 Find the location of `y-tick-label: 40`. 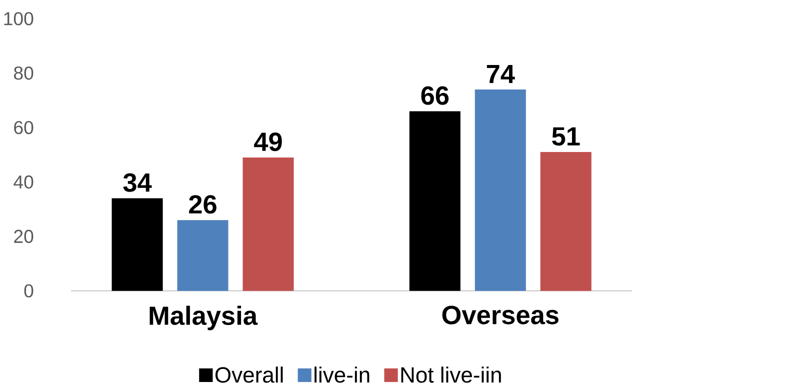

y-tick-label: 40 is located at coordinates (24, 182).